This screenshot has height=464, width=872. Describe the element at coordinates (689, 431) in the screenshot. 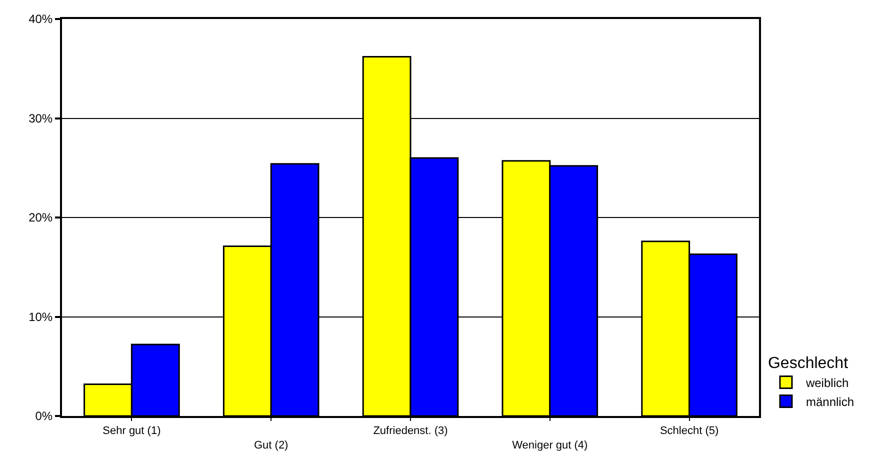

I see `x-tick-label: Schlecht (5)` at that location.